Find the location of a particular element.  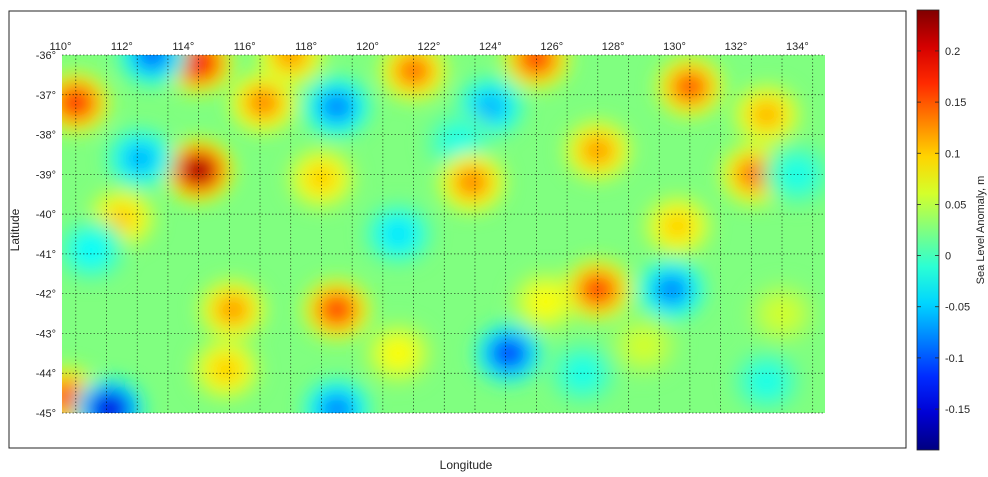

y-axis-label: Latitude is located at coordinates (15, 229).